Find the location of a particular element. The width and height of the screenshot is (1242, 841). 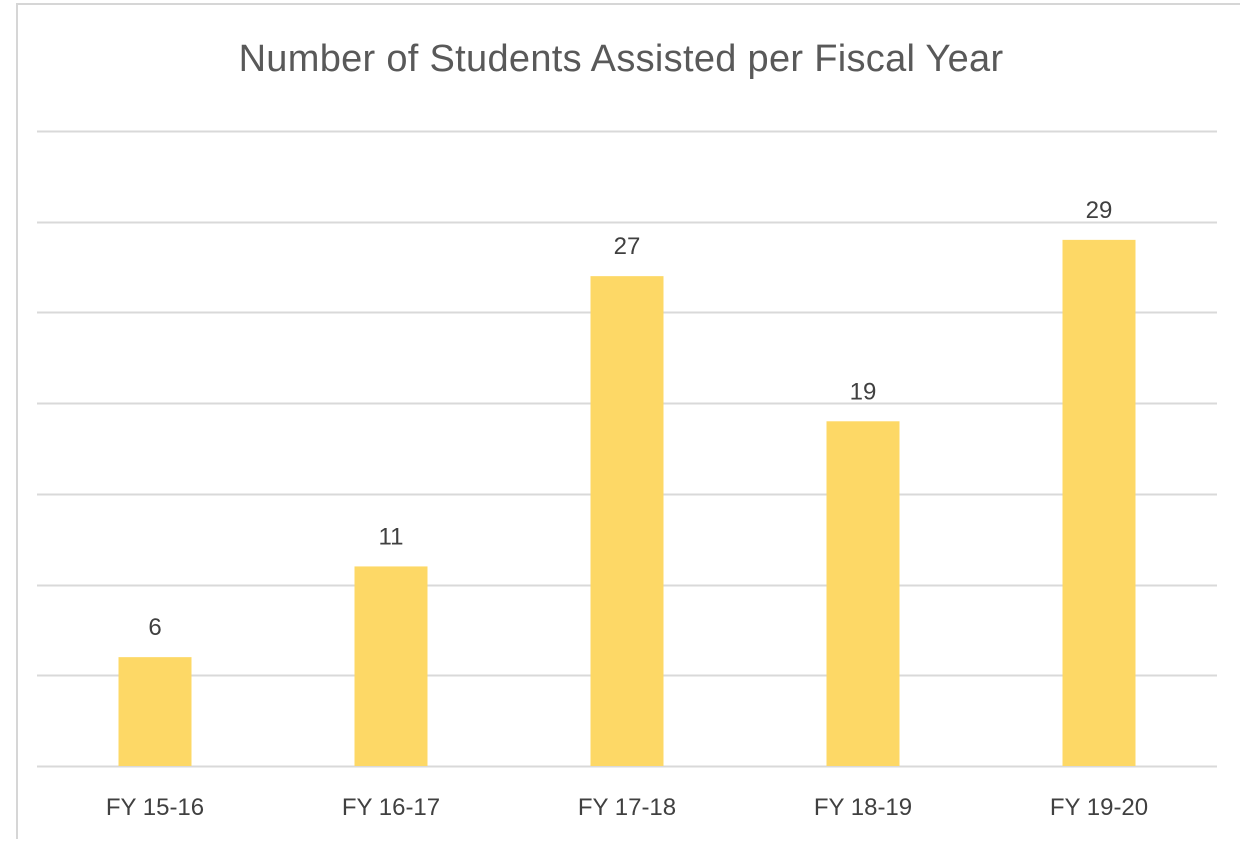

x-tick-label: FY 19-20 is located at coordinates (1099, 807).